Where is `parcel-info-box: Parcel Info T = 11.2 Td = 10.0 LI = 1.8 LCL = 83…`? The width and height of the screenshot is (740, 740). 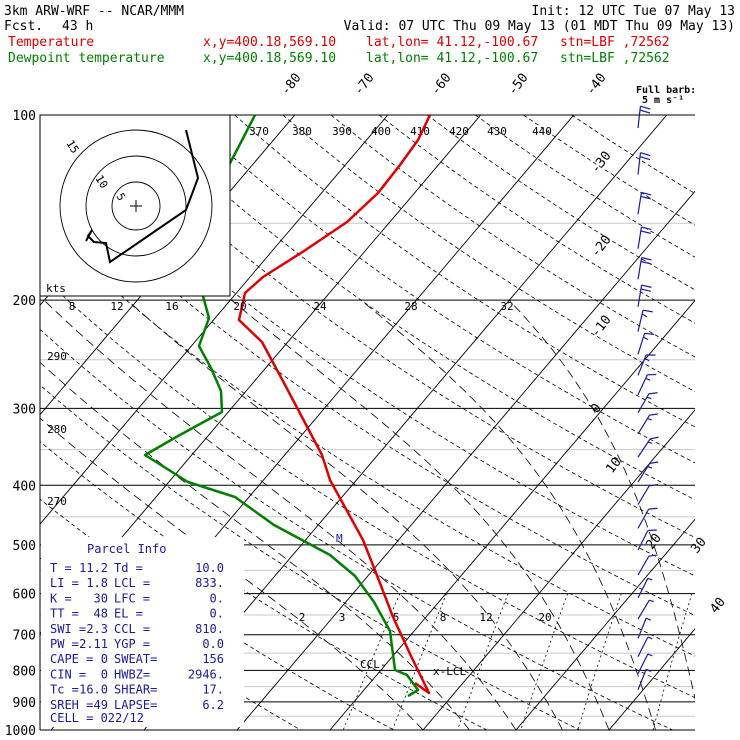
parcel-info-box: Parcel Info T = 11.2 Td = 10.0 LI = 1.8 LCL = 83… is located at coordinates (142, 632).